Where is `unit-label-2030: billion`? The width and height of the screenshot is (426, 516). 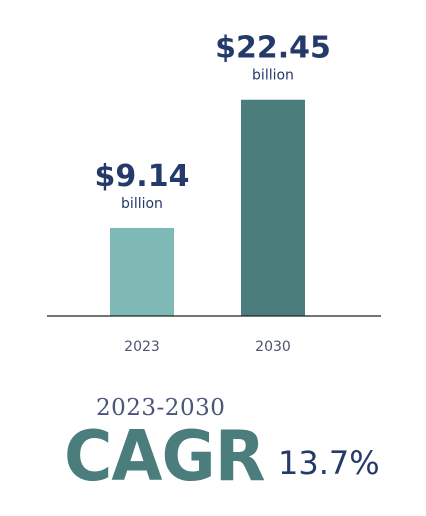 unit-label-2030: billion is located at coordinates (273, 76).